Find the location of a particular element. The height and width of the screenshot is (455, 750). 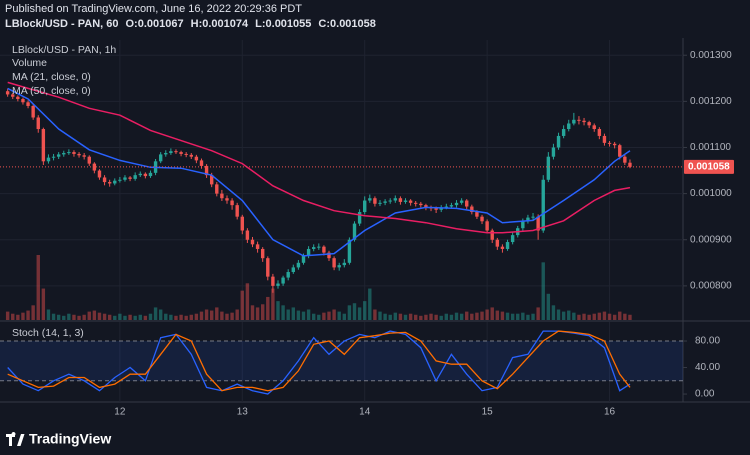

y-tick-label: 0.001300 is located at coordinates (711, 55).